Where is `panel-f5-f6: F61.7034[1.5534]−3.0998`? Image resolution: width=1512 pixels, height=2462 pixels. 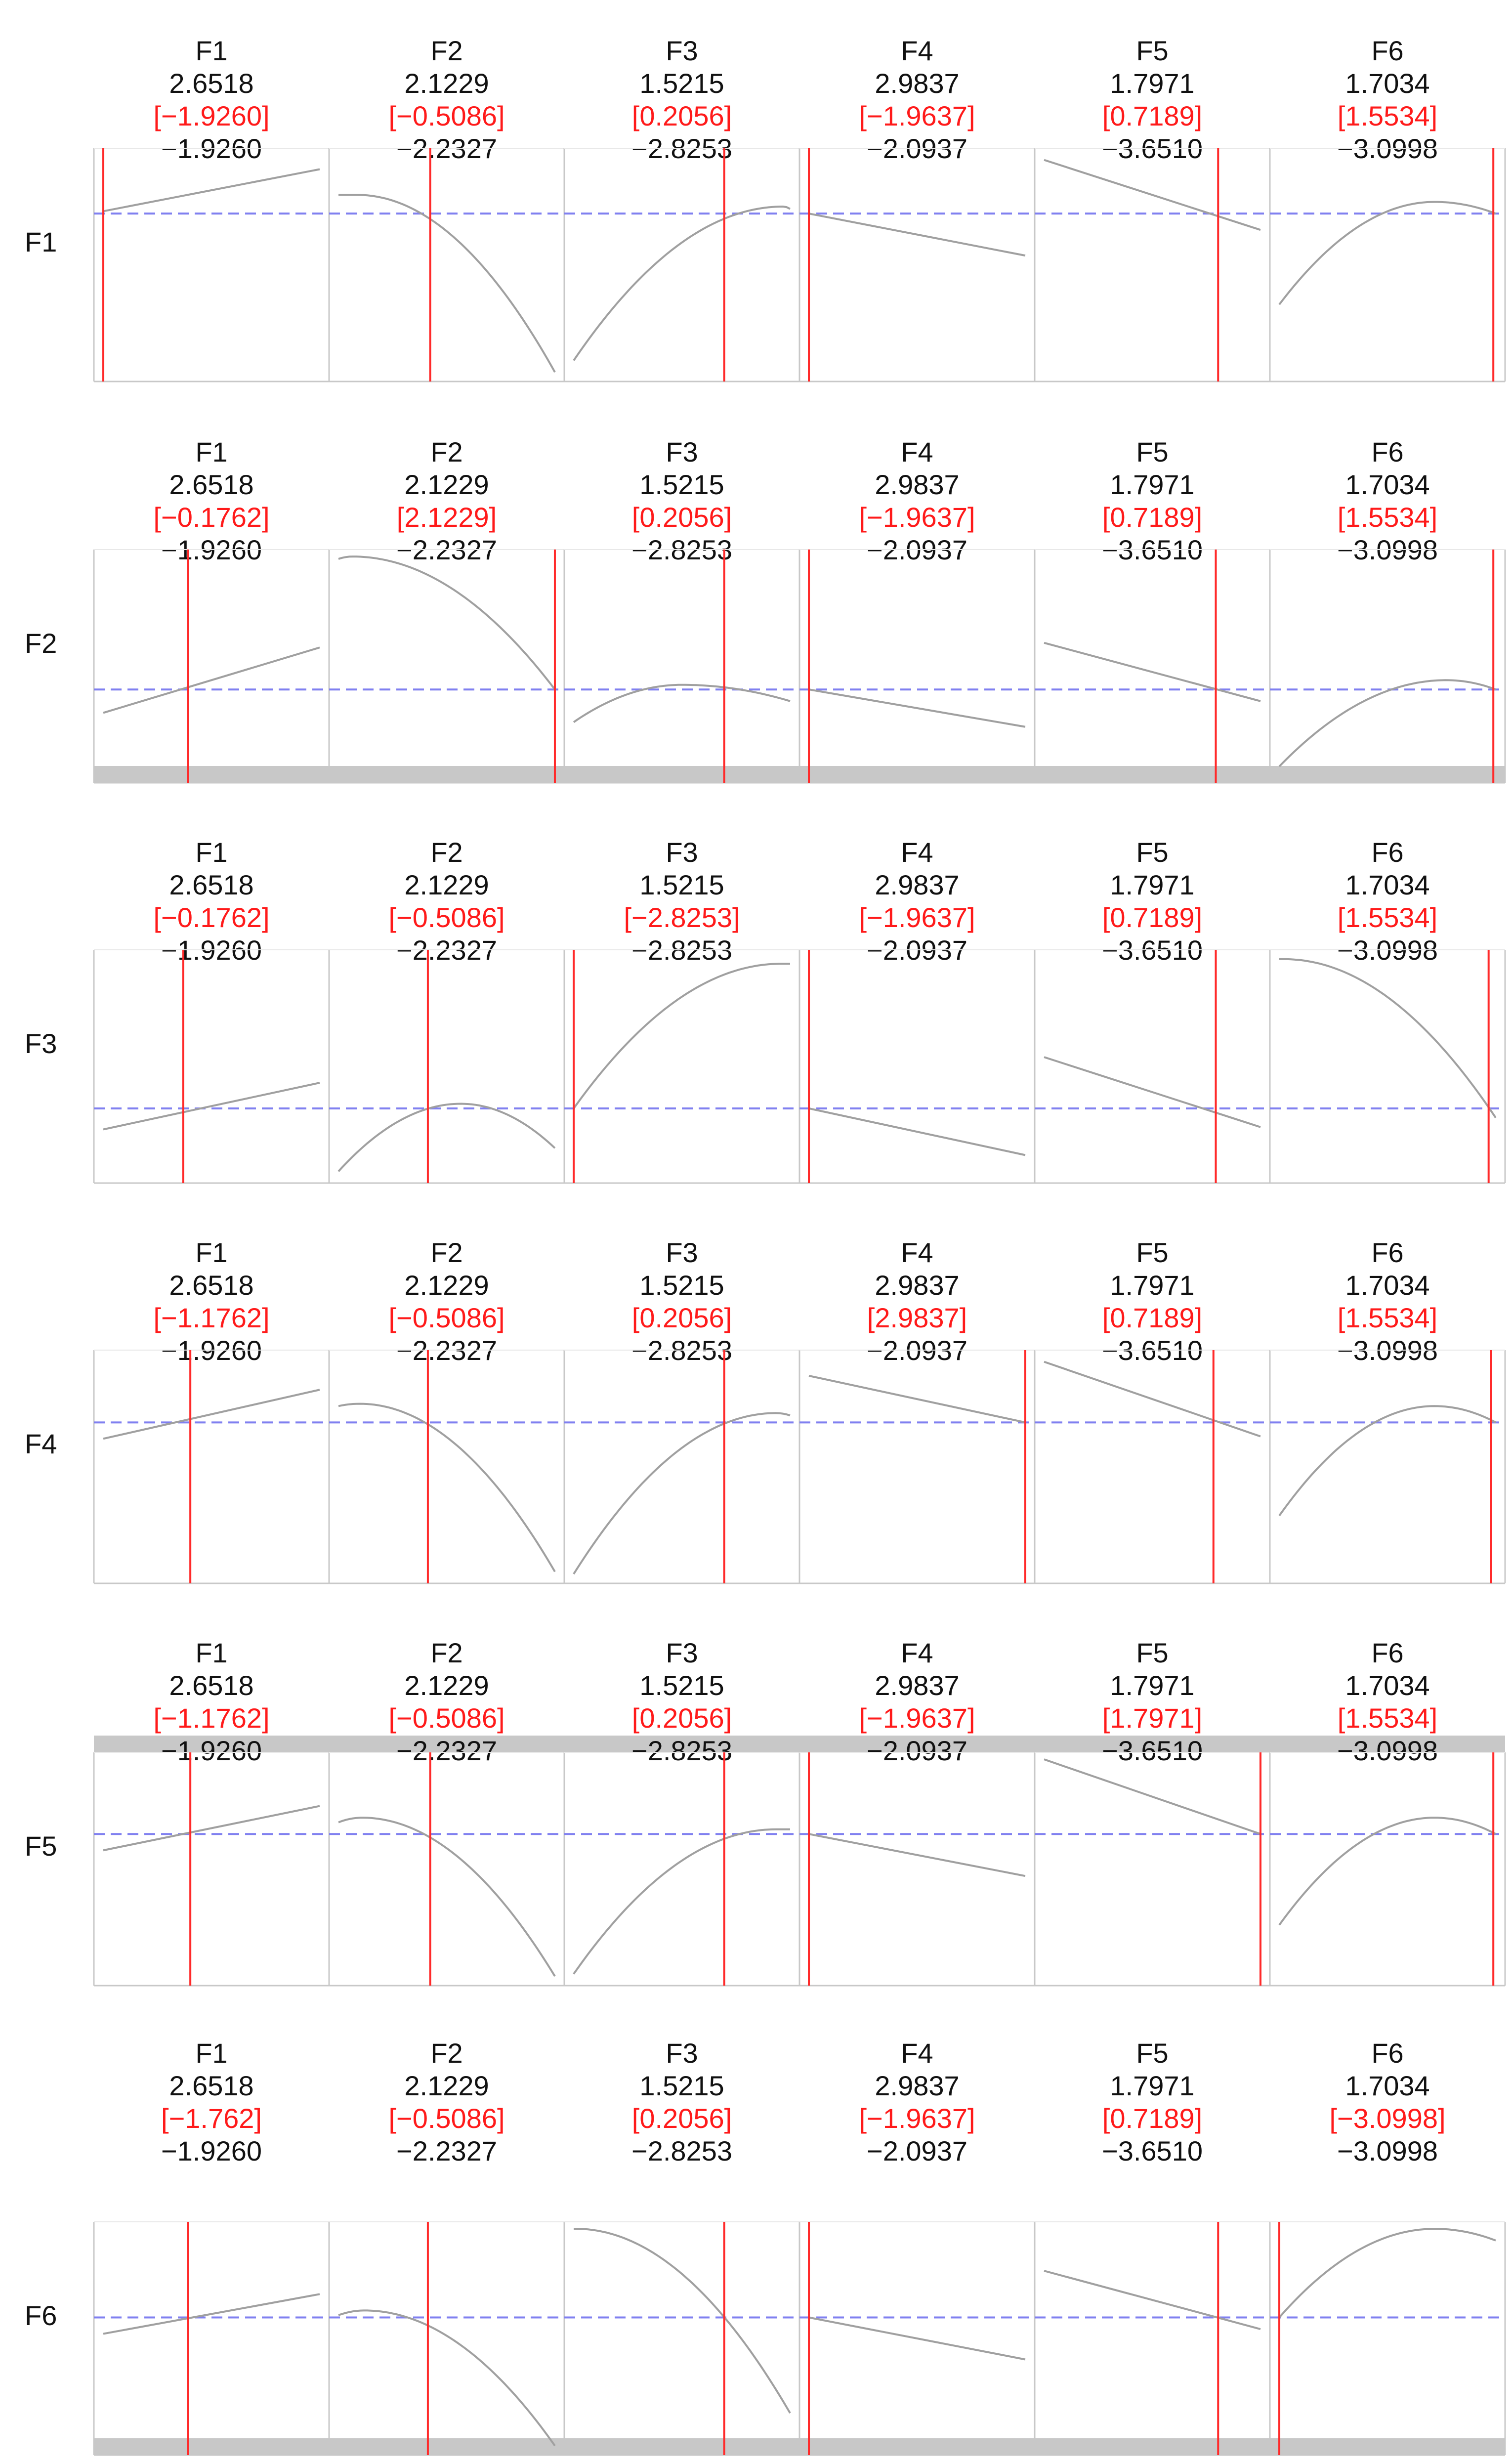
panel-f5-f6: F61.7034[1.5534]−3.0998 is located at coordinates (1387, 1812).